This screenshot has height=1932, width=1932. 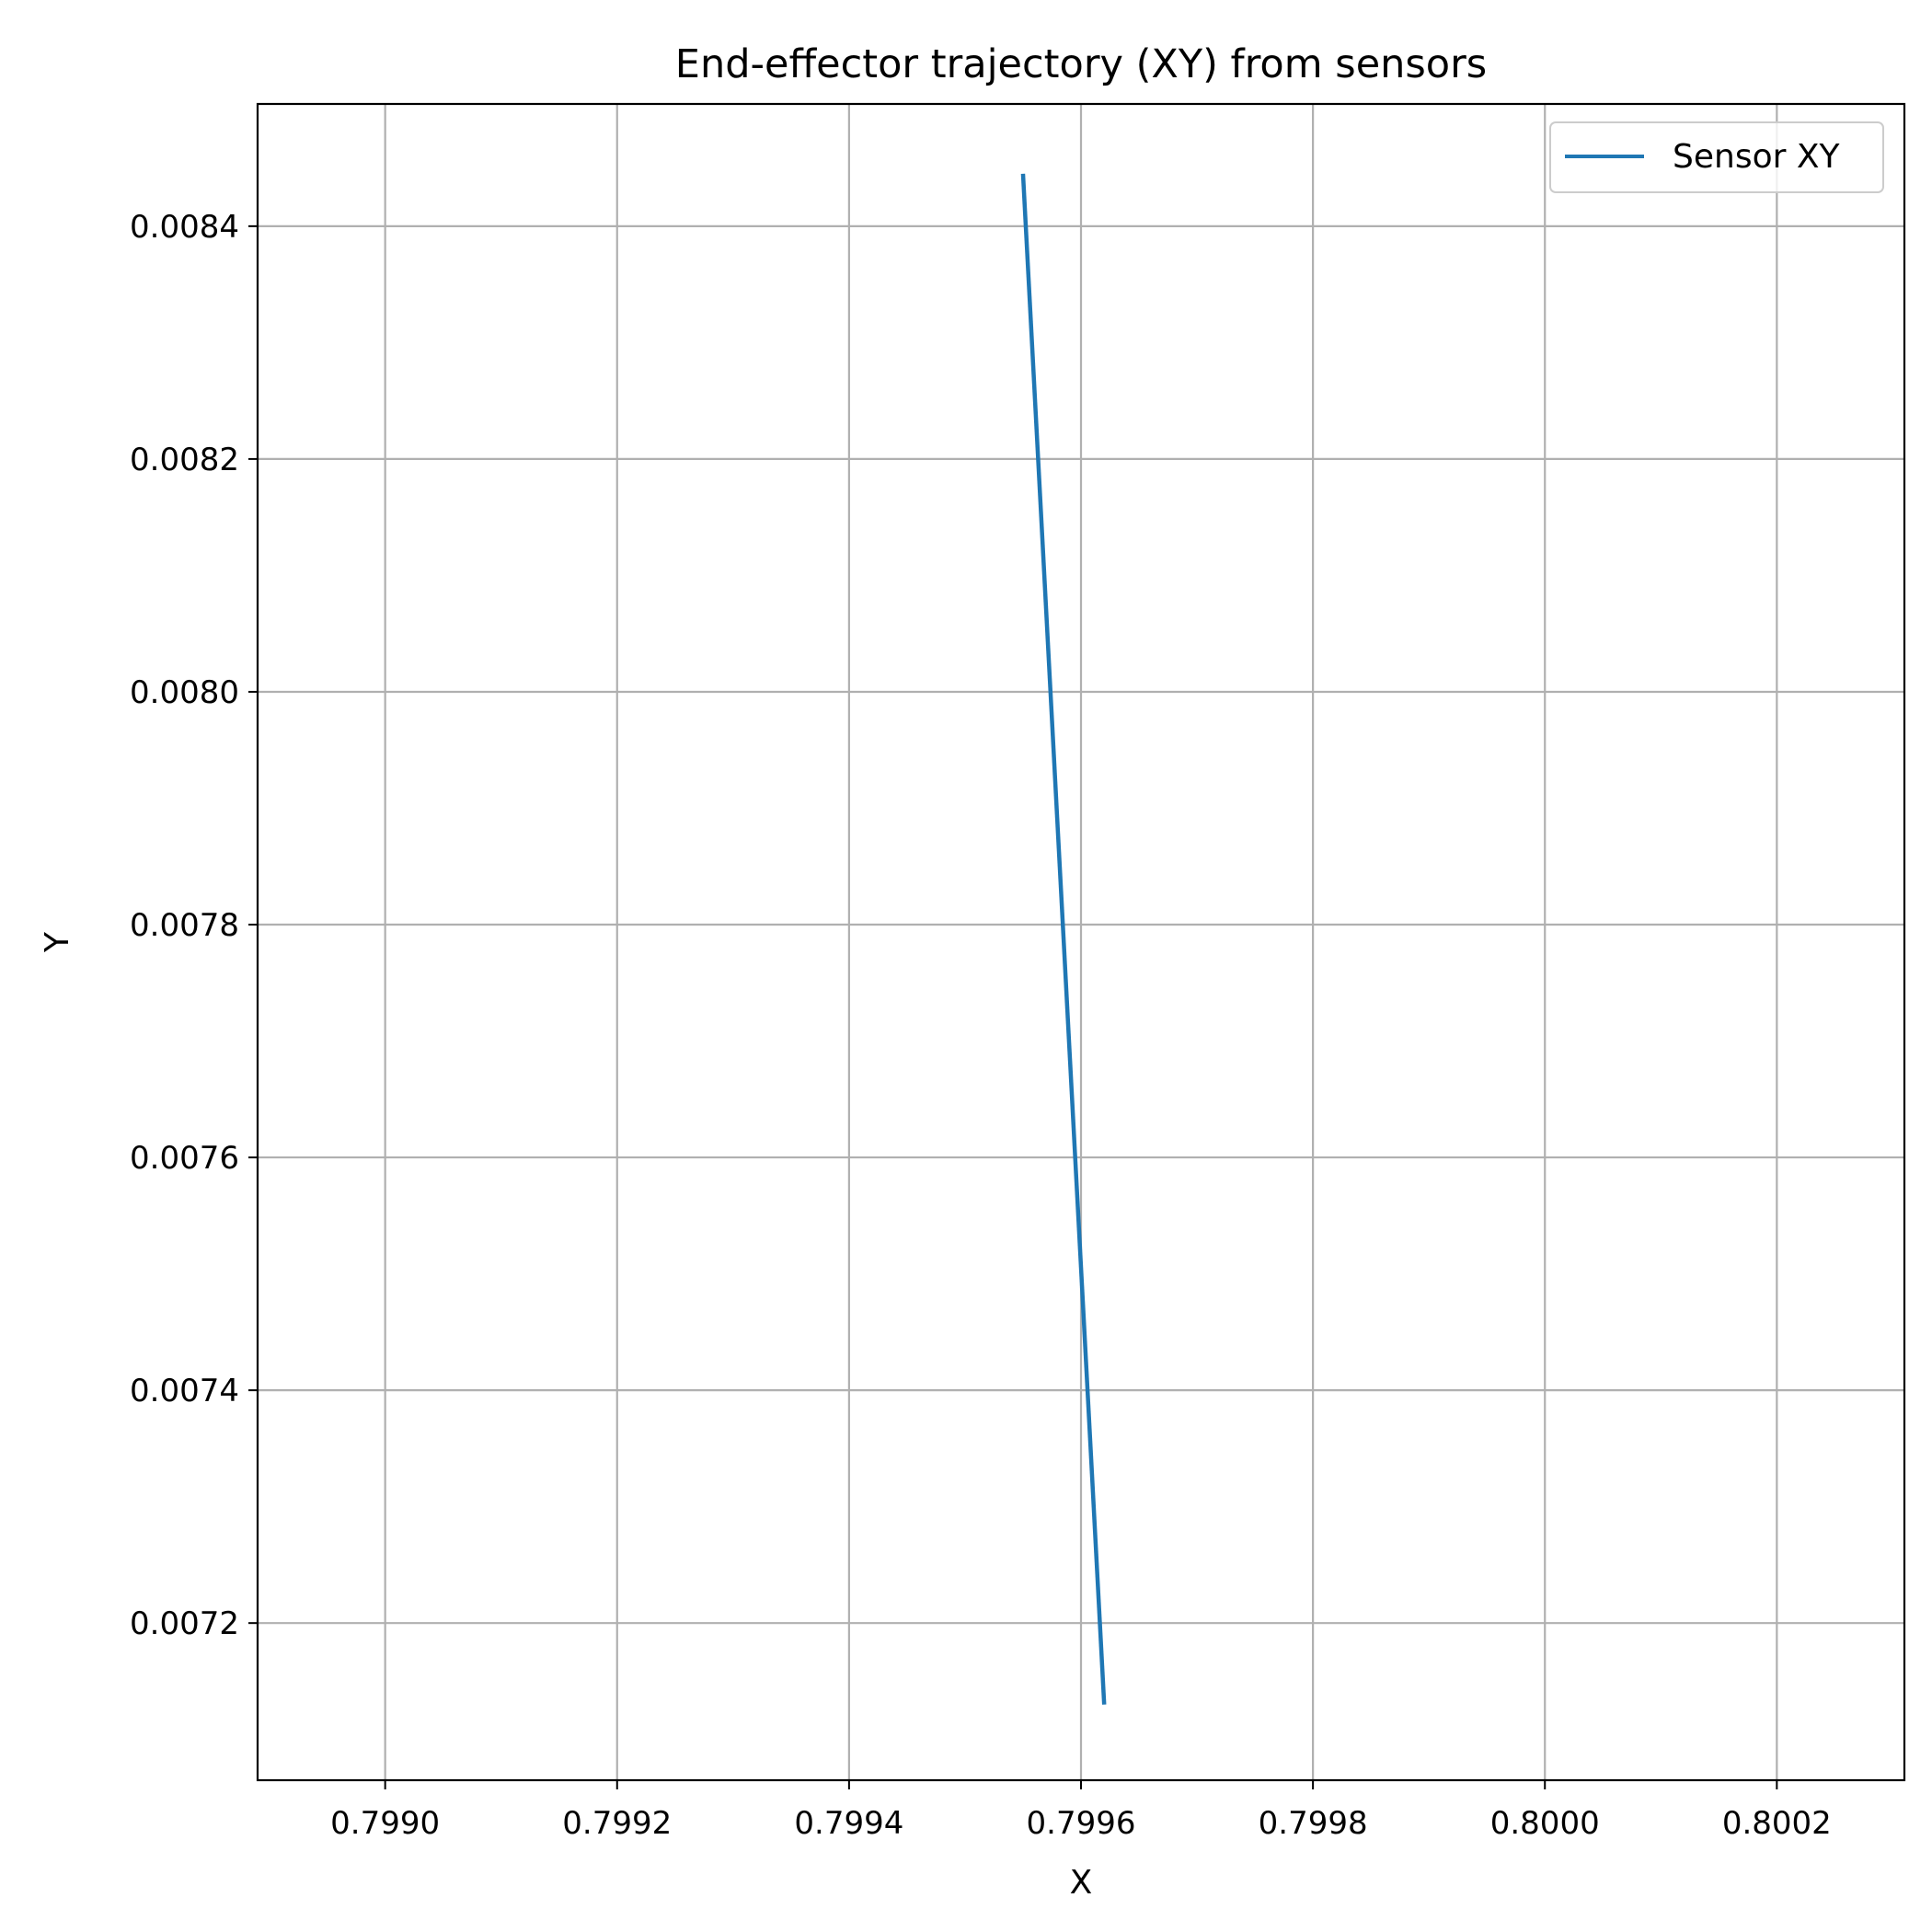 What do you see at coordinates (184, 460) in the screenshot?
I see `y-tick-label: 0.0082` at bounding box center [184, 460].